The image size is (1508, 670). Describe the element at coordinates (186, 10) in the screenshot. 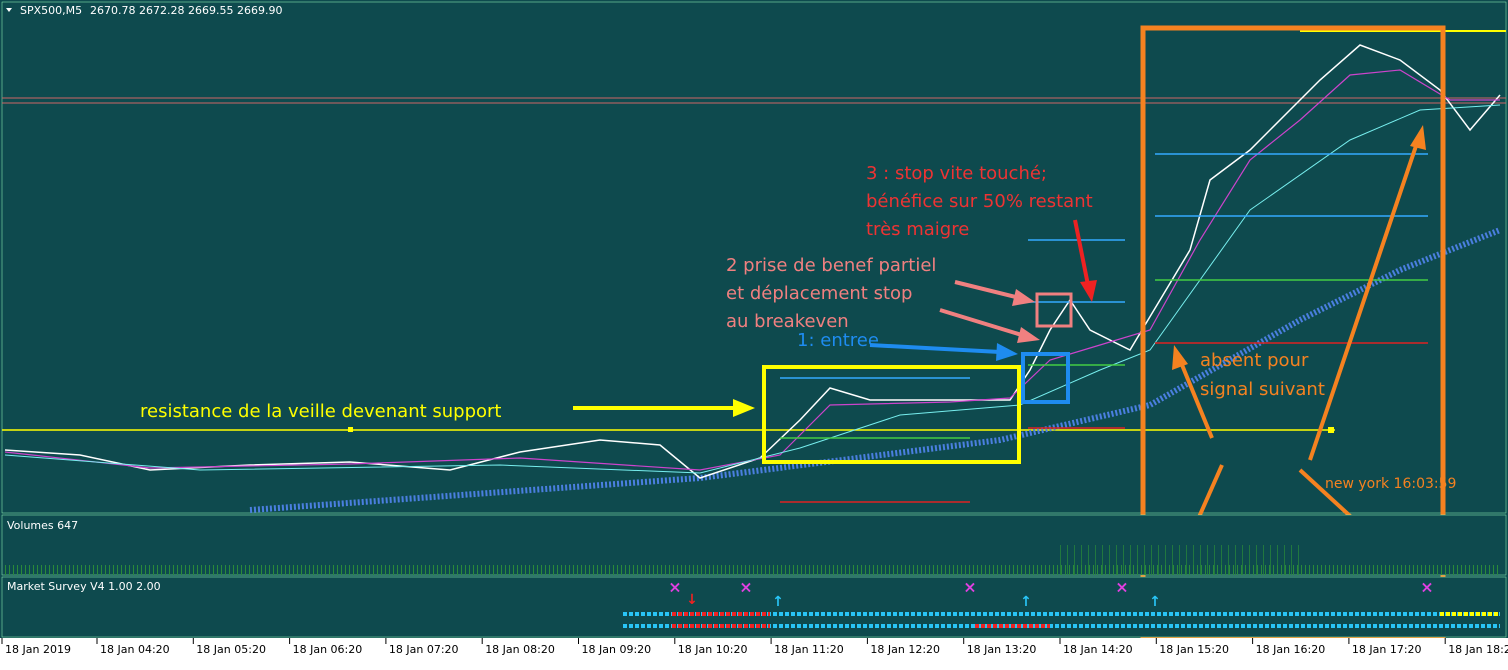

I see `quote: 2670.78 2672.28 2669.55 2669.90` at that location.